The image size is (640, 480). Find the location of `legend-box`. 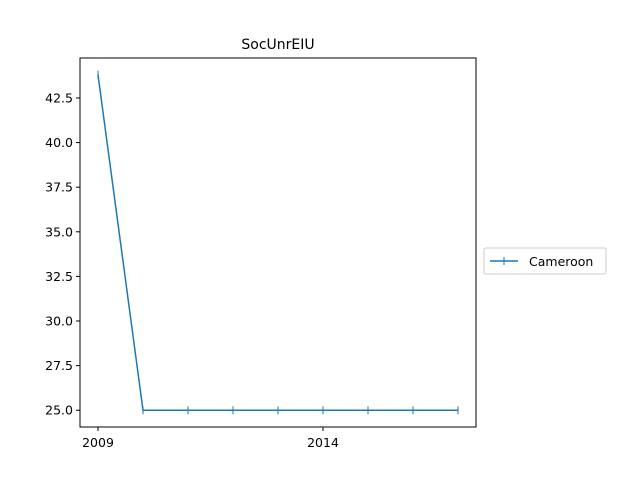

legend-box is located at coordinates (545, 261).